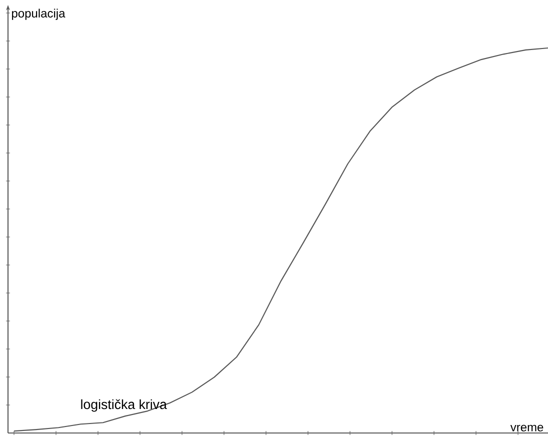 Image resolution: width=548 pixels, height=444 pixels. I want to click on annotation: logistička kriva, so click(124, 405).